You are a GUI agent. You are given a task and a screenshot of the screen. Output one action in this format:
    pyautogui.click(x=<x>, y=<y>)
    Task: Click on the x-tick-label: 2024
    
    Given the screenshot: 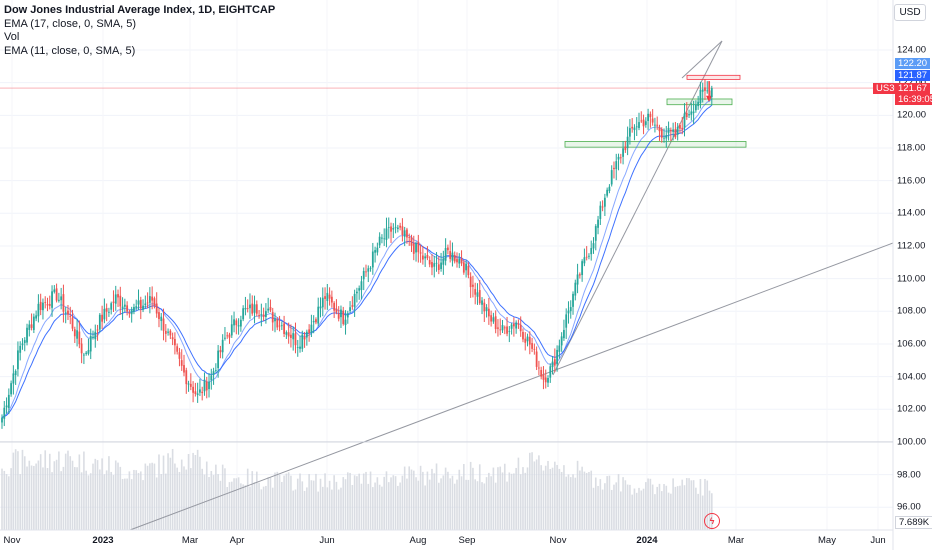 What is the action you would take?
    pyautogui.click(x=647, y=540)
    